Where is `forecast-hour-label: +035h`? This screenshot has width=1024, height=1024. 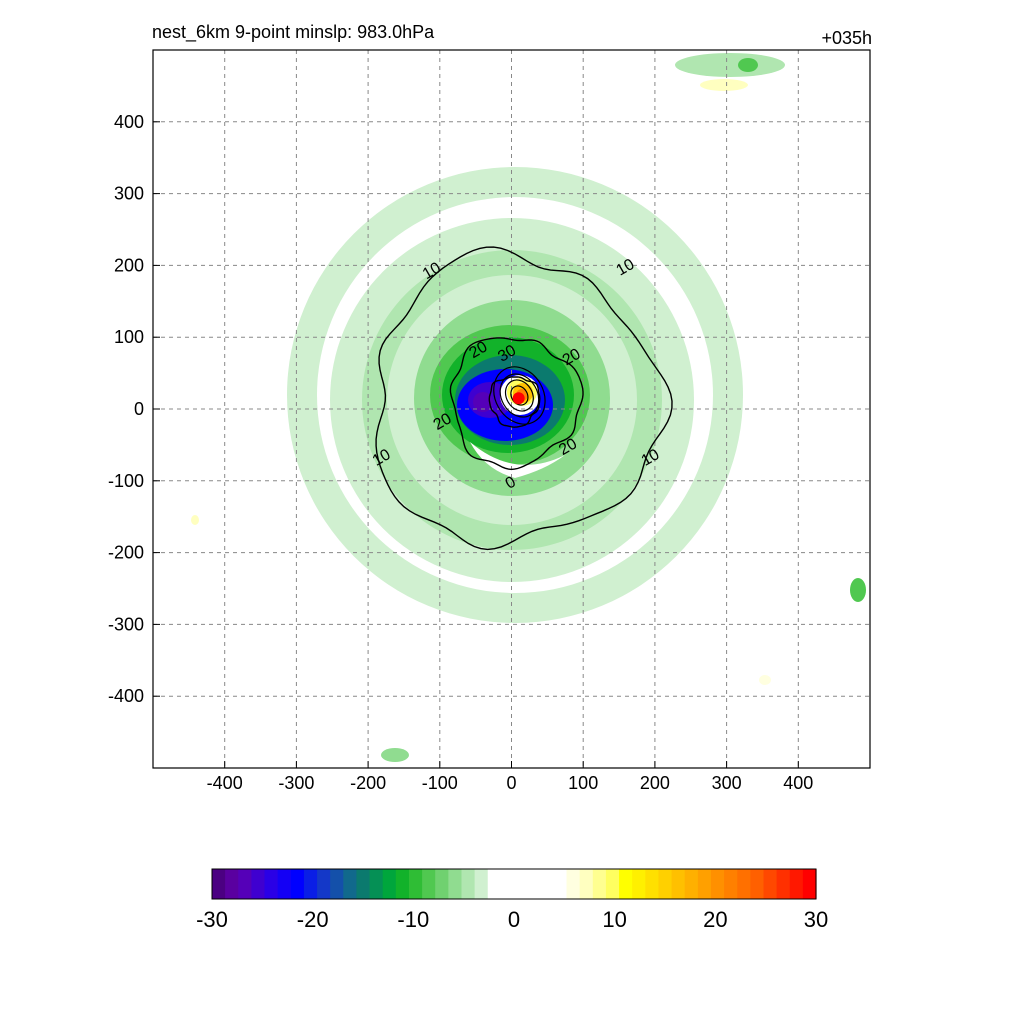
forecast-hour-label: +035h is located at coordinates (846, 38).